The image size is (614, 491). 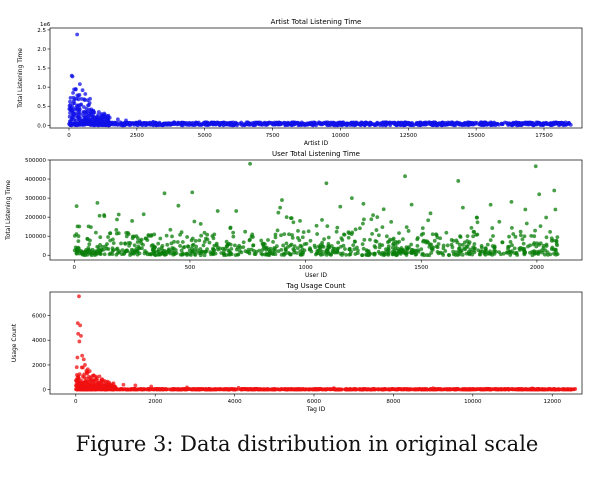 I want to click on y-tick-label: 500000, so click(x=35, y=161).